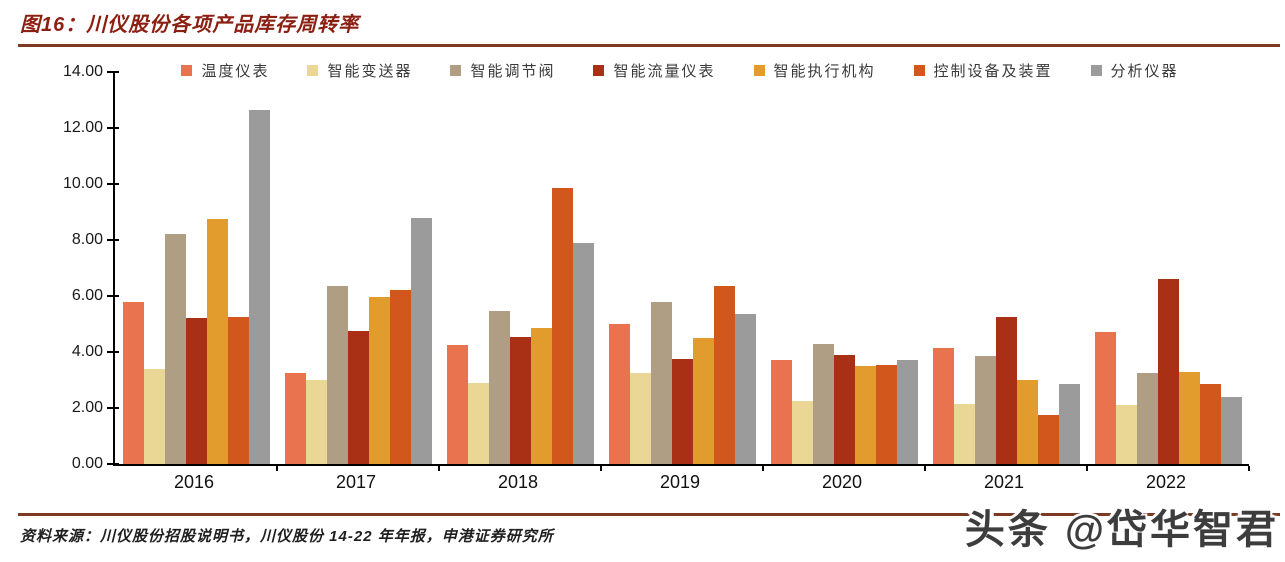 The image size is (1285, 562). I want to click on legend-item: 温度仪表, so click(225, 70).